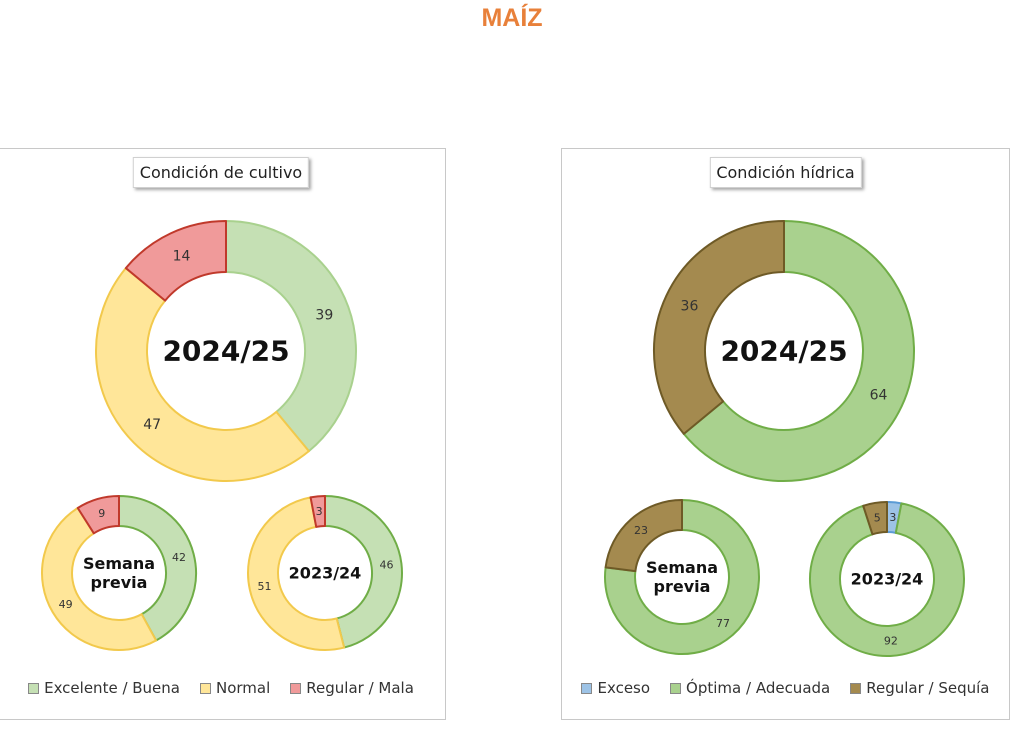 This screenshot has height=740, width=1024. What do you see at coordinates (243, 688) in the screenshot?
I see `legend-label: Normal` at bounding box center [243, 688].